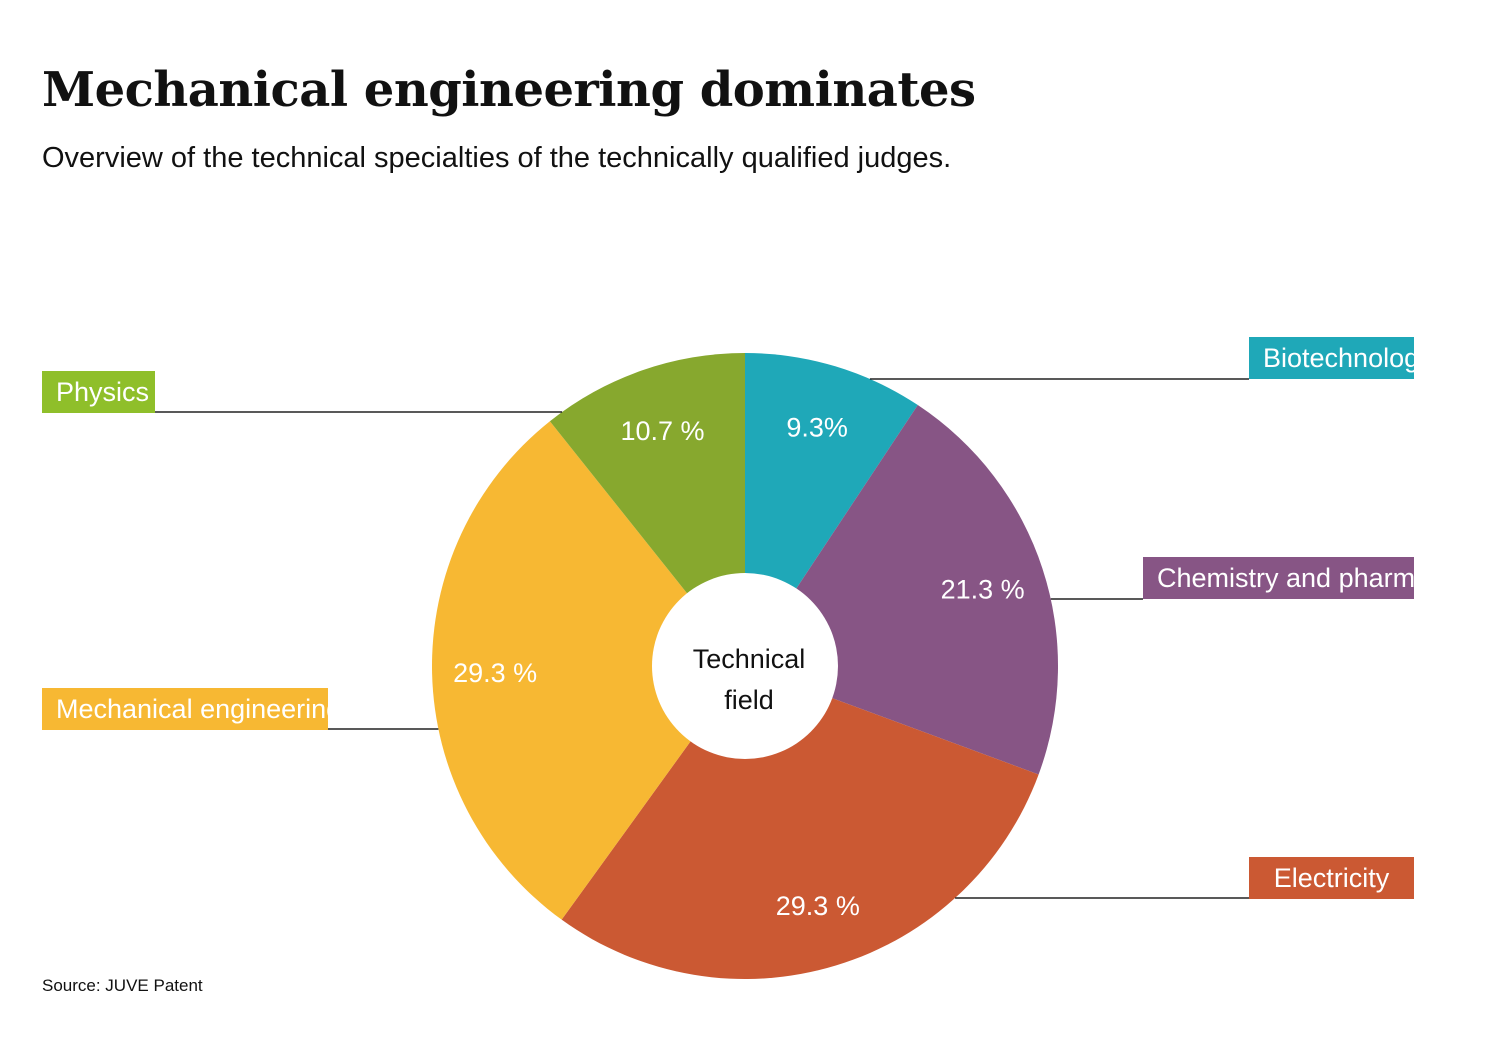 The image size is (1500, 1057). I want to click on legend-chemistry-and-pharma: Chemistry and pharma, so click(1286, 578).